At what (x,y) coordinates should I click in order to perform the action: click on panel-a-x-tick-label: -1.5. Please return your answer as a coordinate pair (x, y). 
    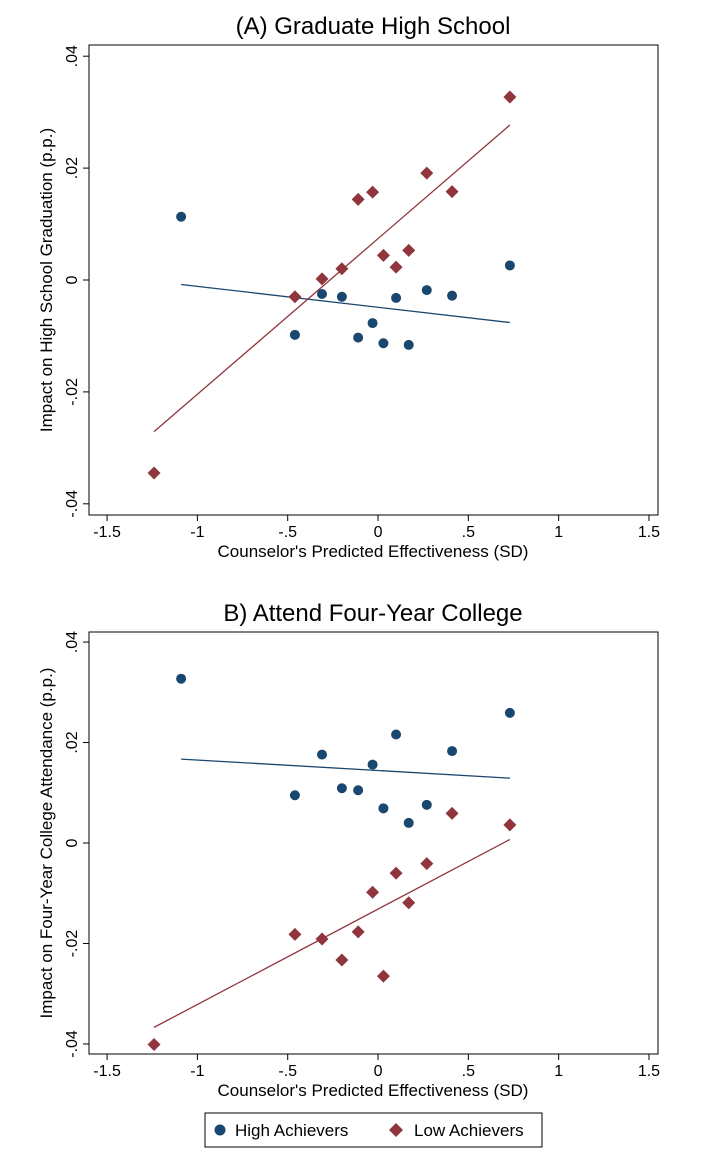
    Looking at the image, I should click on (107, 532).